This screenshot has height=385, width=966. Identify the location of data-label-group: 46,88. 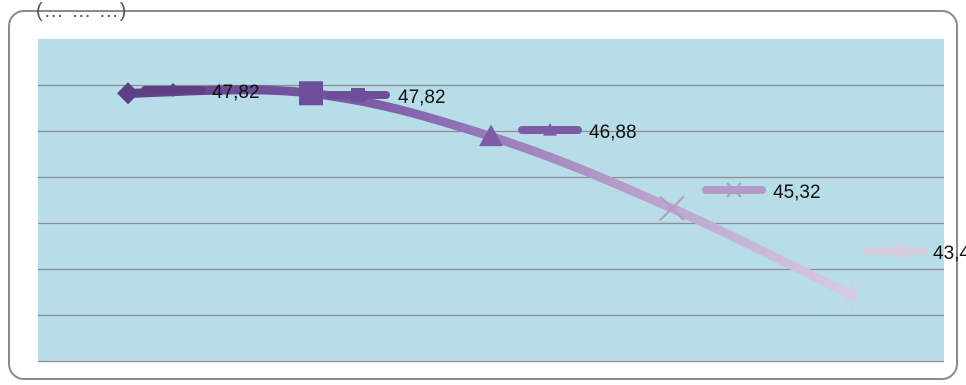
(577, 132).